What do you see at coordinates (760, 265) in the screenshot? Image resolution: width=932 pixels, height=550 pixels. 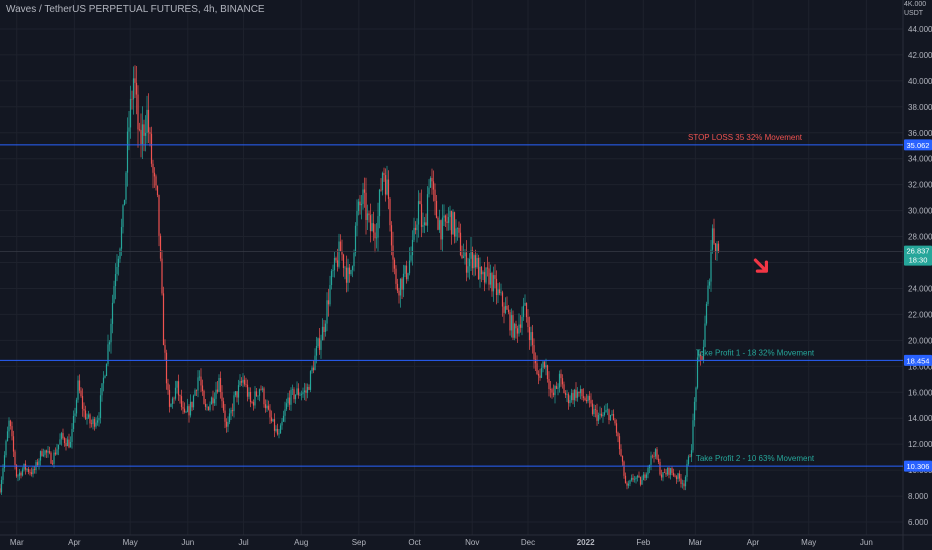 I see `arrow-shaft` at bounding box center [760, 265].